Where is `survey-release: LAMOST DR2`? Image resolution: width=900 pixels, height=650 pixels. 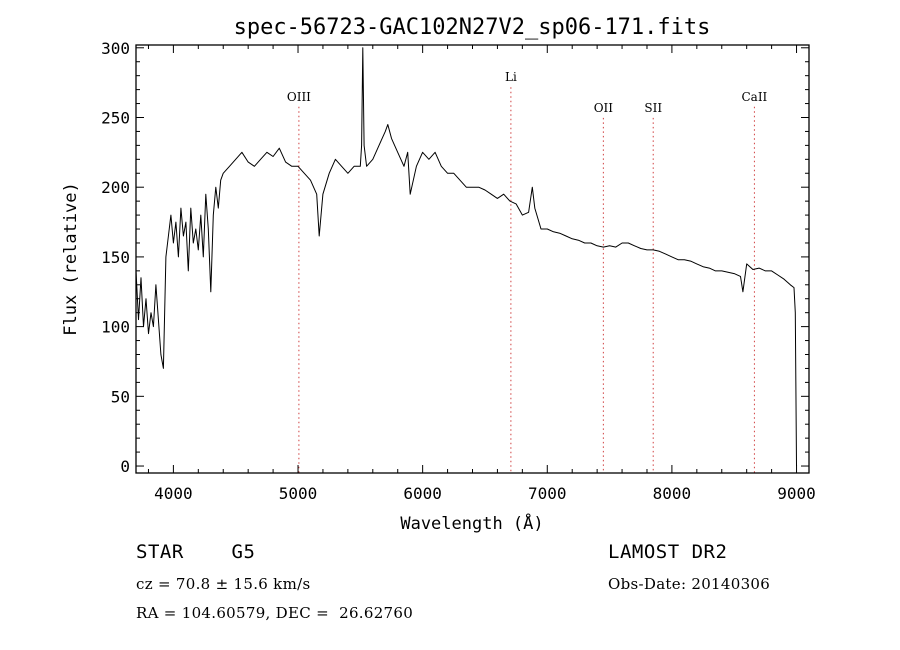
survey-release: LAMOST DR2 is located at coordinates (668, 552).